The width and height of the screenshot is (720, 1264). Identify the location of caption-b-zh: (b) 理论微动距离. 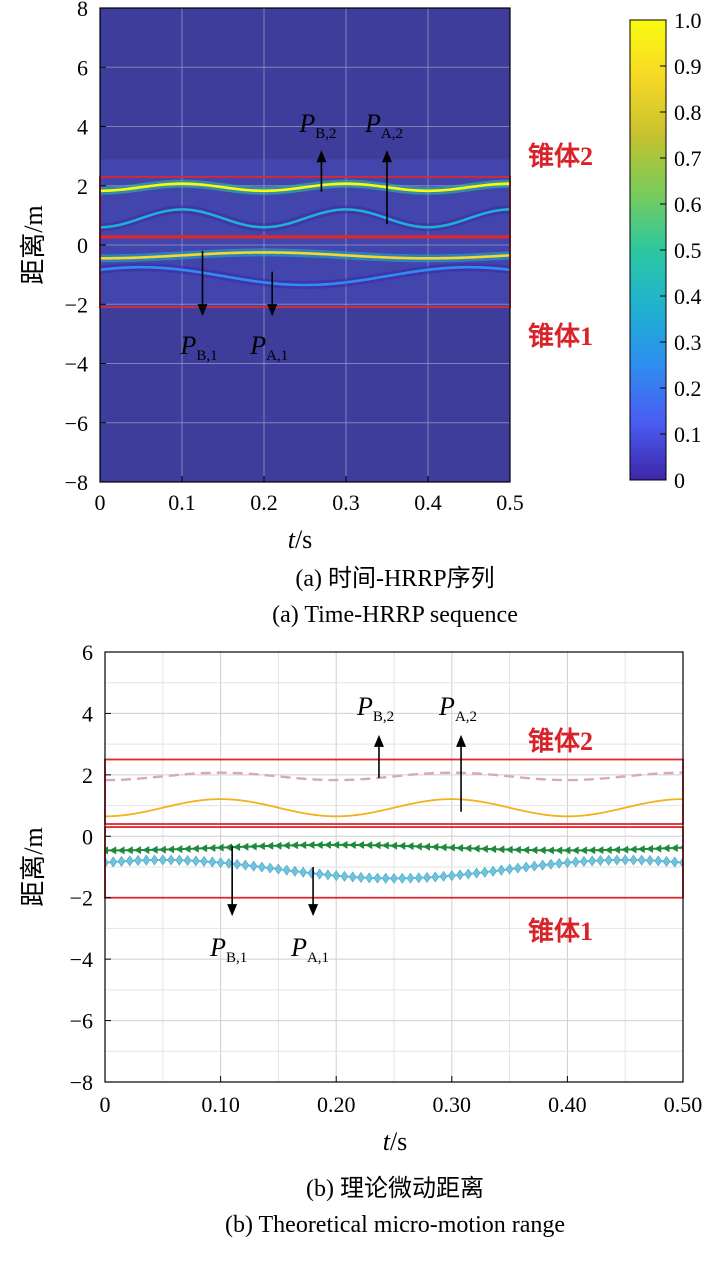
(395, 1188).